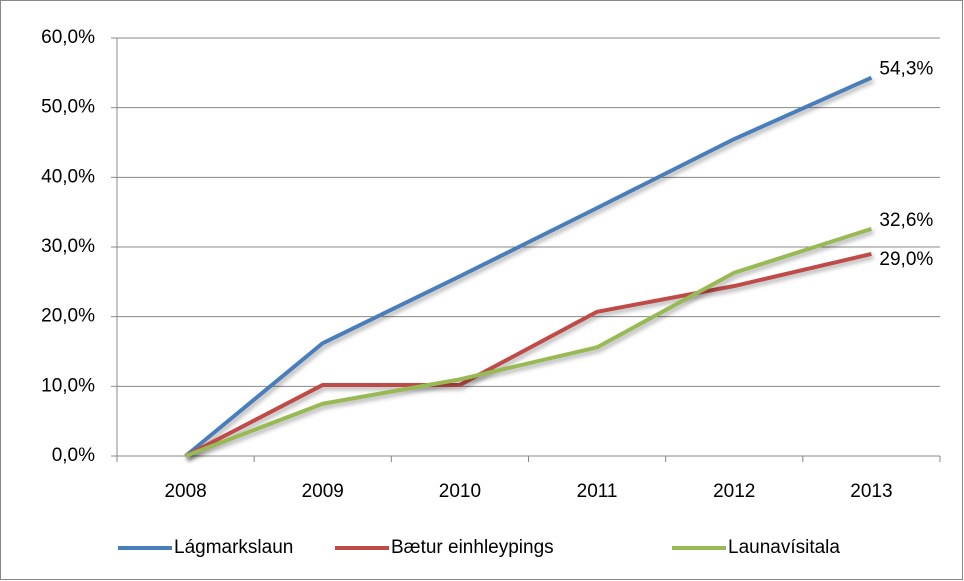  Describe the element at coordinates (734, 491) in the screenshot. I see `x-tick-label: 2012` at that location.